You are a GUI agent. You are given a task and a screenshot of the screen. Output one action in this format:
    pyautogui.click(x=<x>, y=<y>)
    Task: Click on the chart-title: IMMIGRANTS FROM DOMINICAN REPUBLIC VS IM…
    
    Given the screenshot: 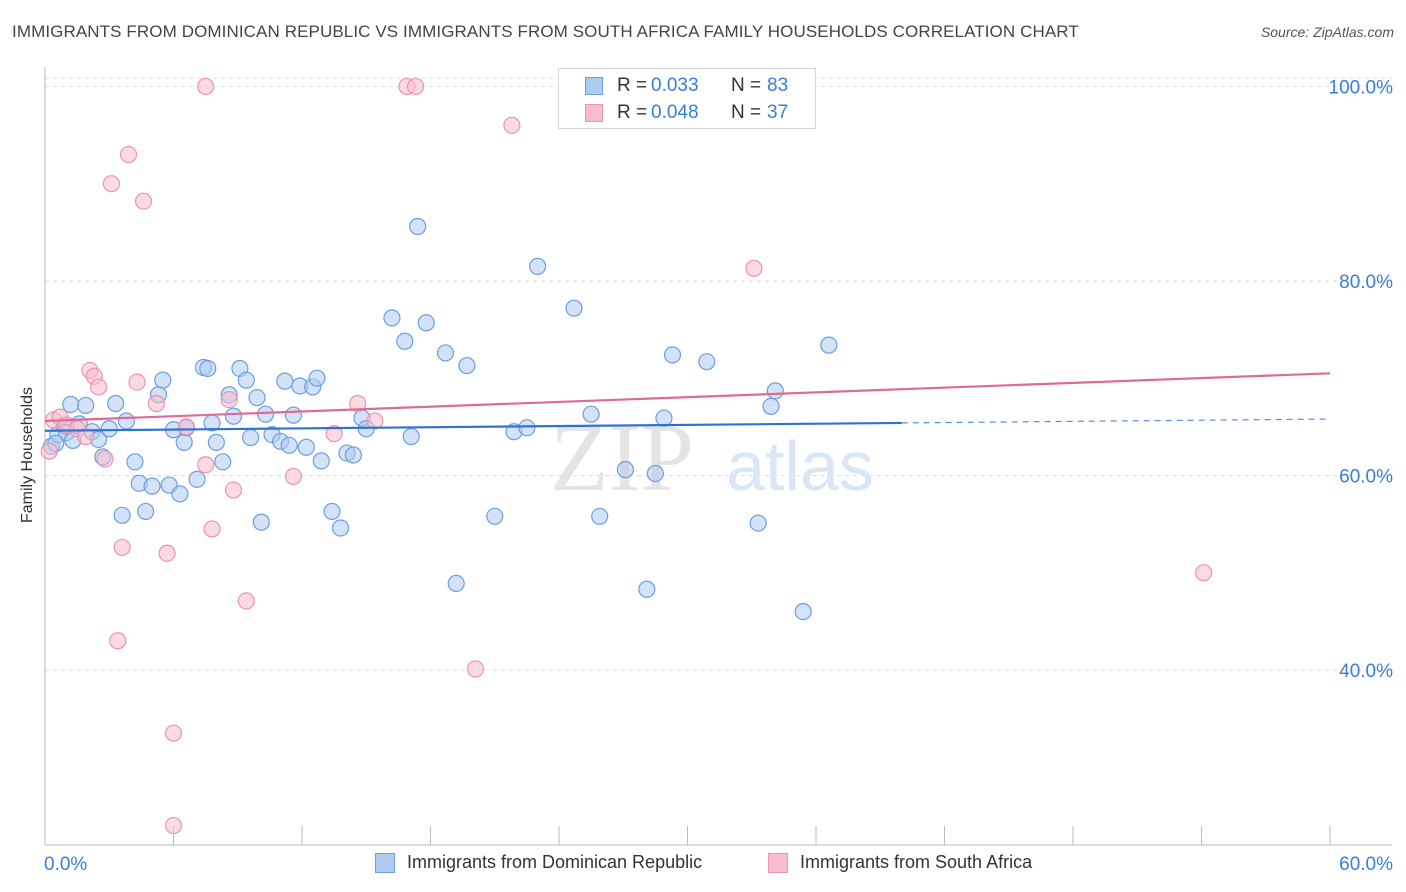 What is the action you would take?
    pyautogui.click(x=545, y=31)
    